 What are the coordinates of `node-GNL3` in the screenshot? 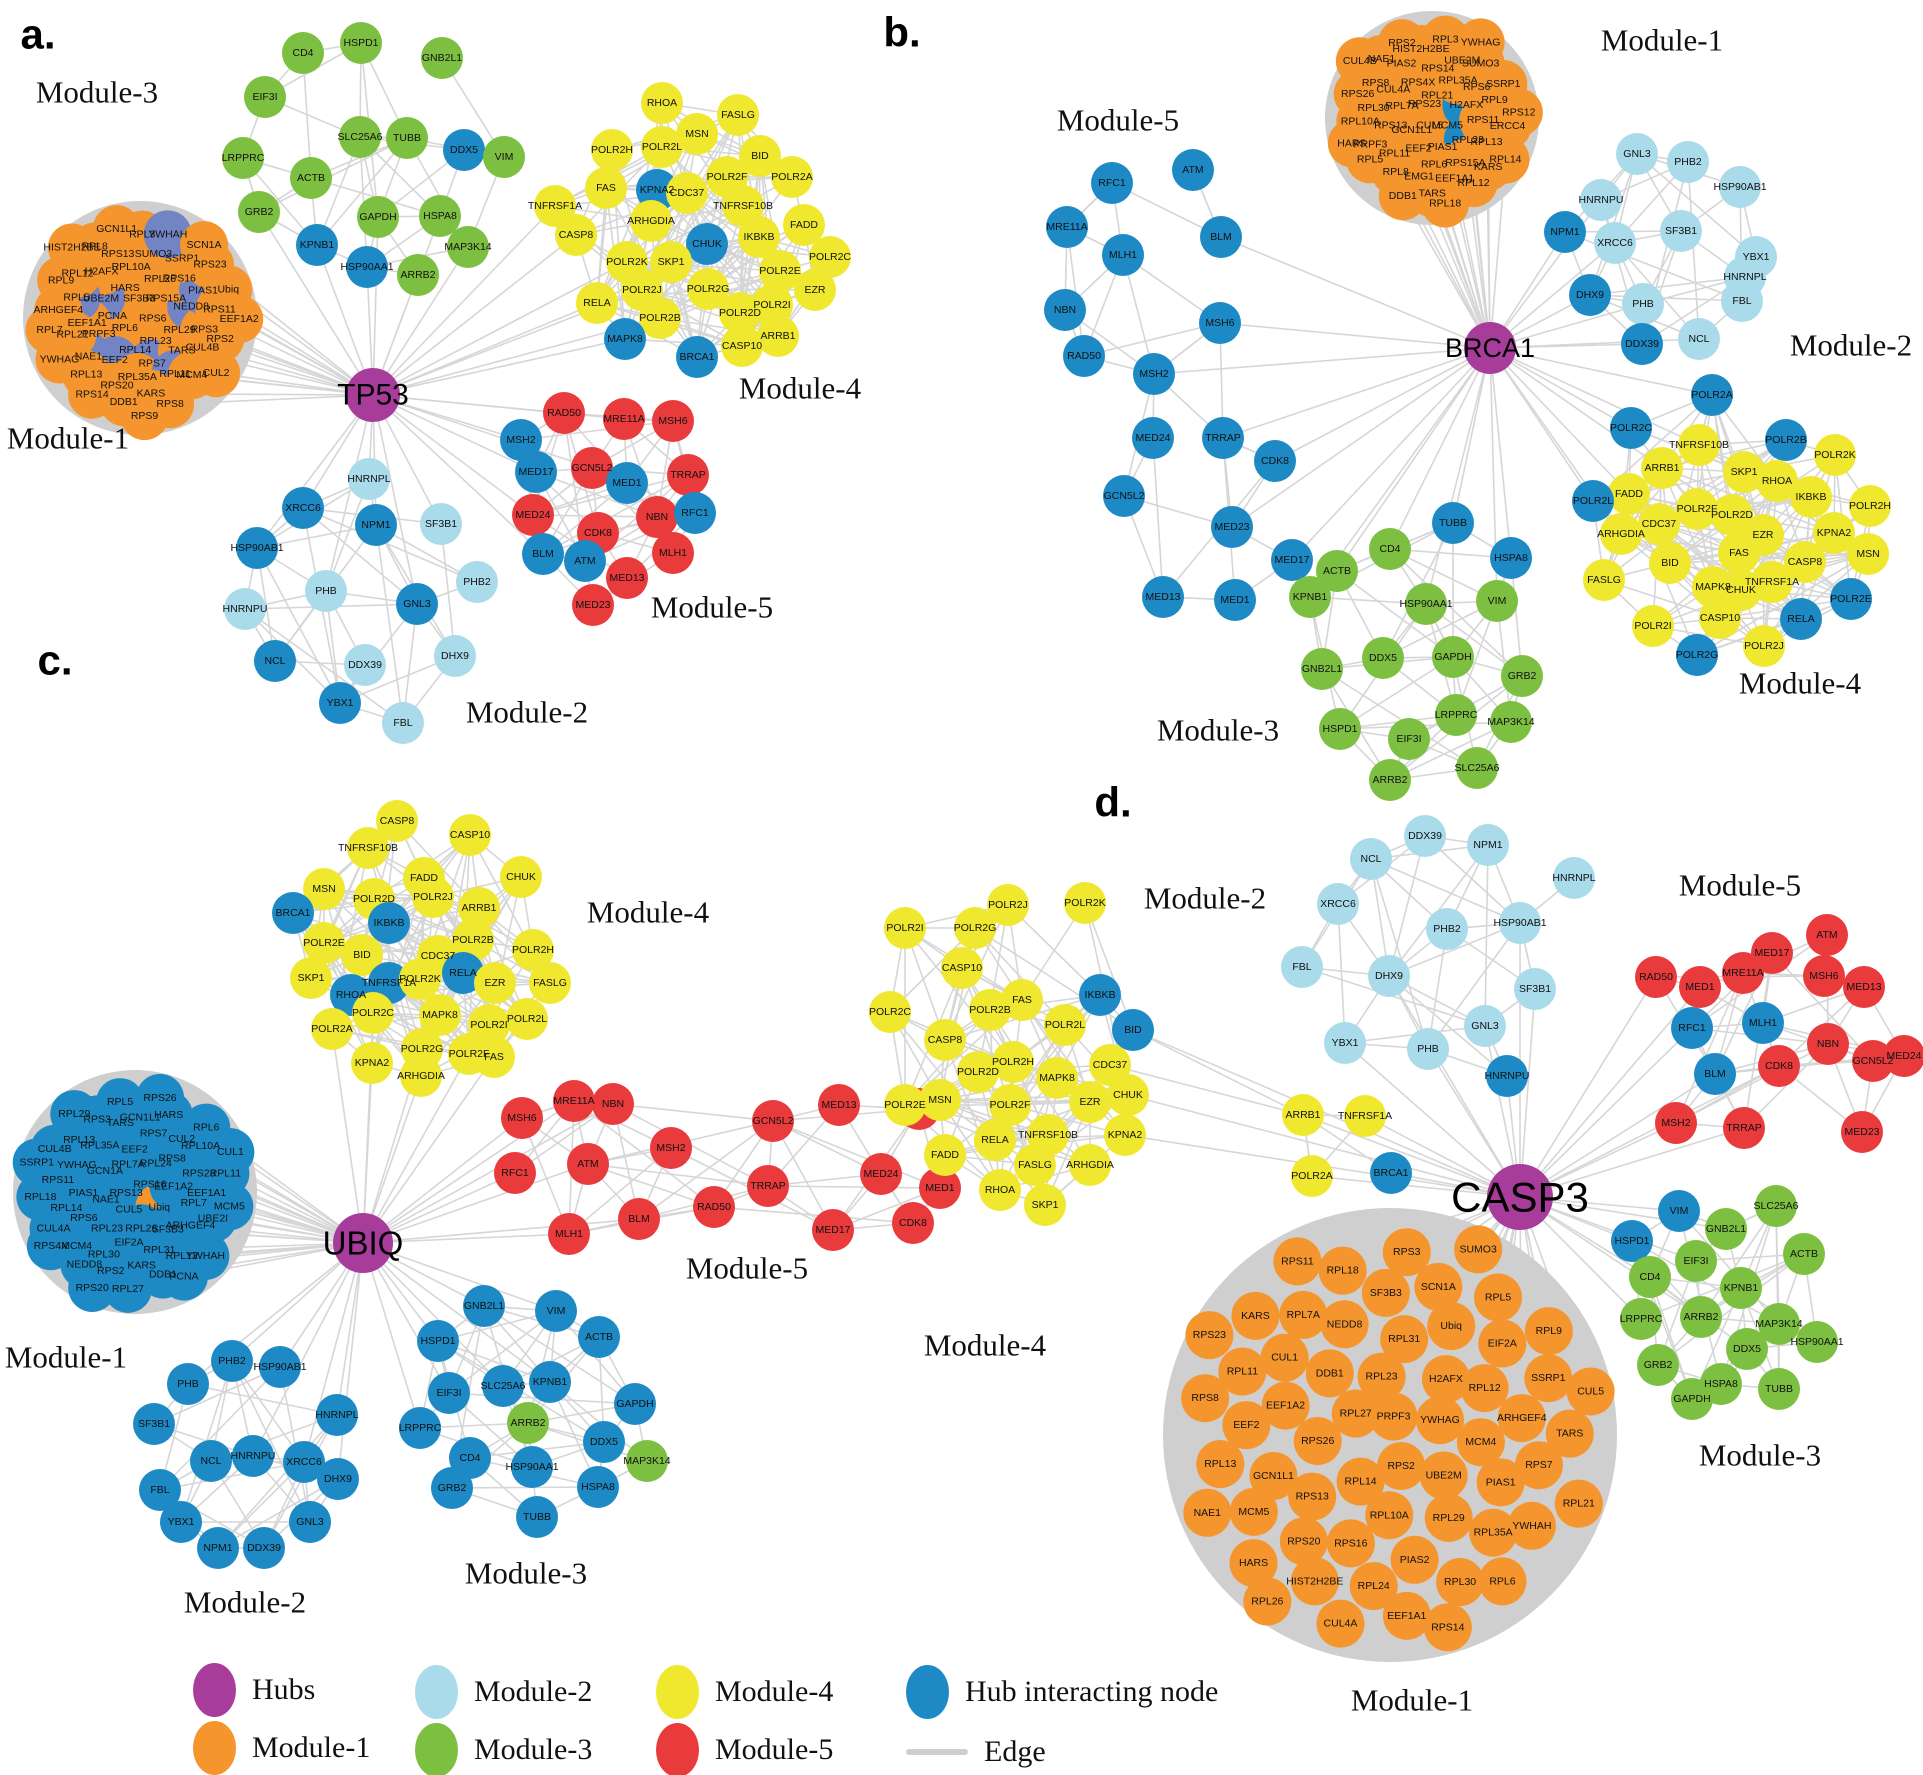 It's located at (417, 604).